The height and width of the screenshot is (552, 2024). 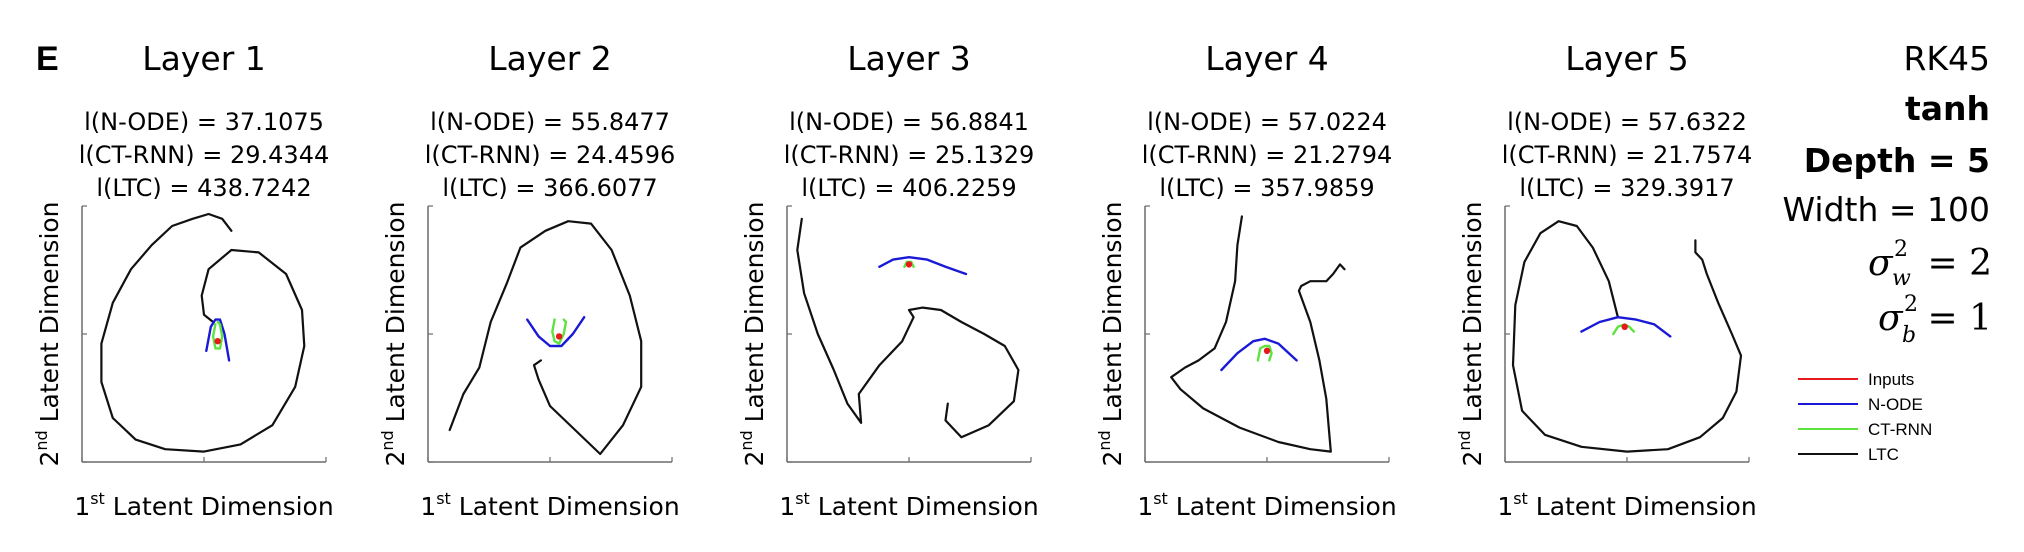 I want to click on sigma-w-value: = 2, so click(x=1959, y=263).